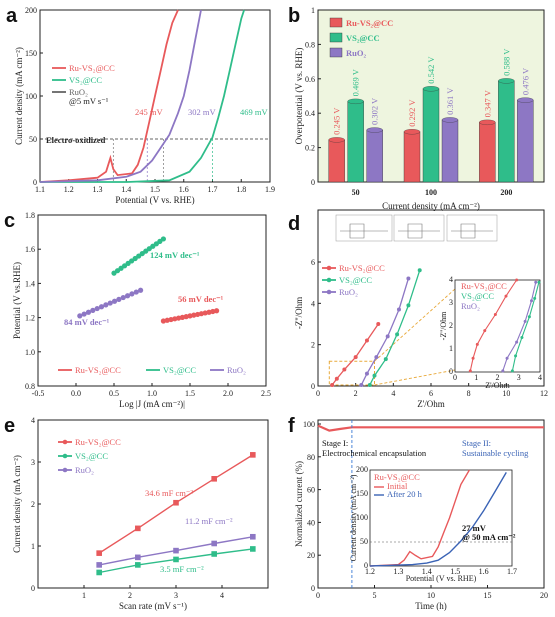  What do you see at coordinates (299, 96) in the screenshot?
I see `panel-b-ylabel: Overpotential (V vs. RHE)` at bounding box center [299, 96].